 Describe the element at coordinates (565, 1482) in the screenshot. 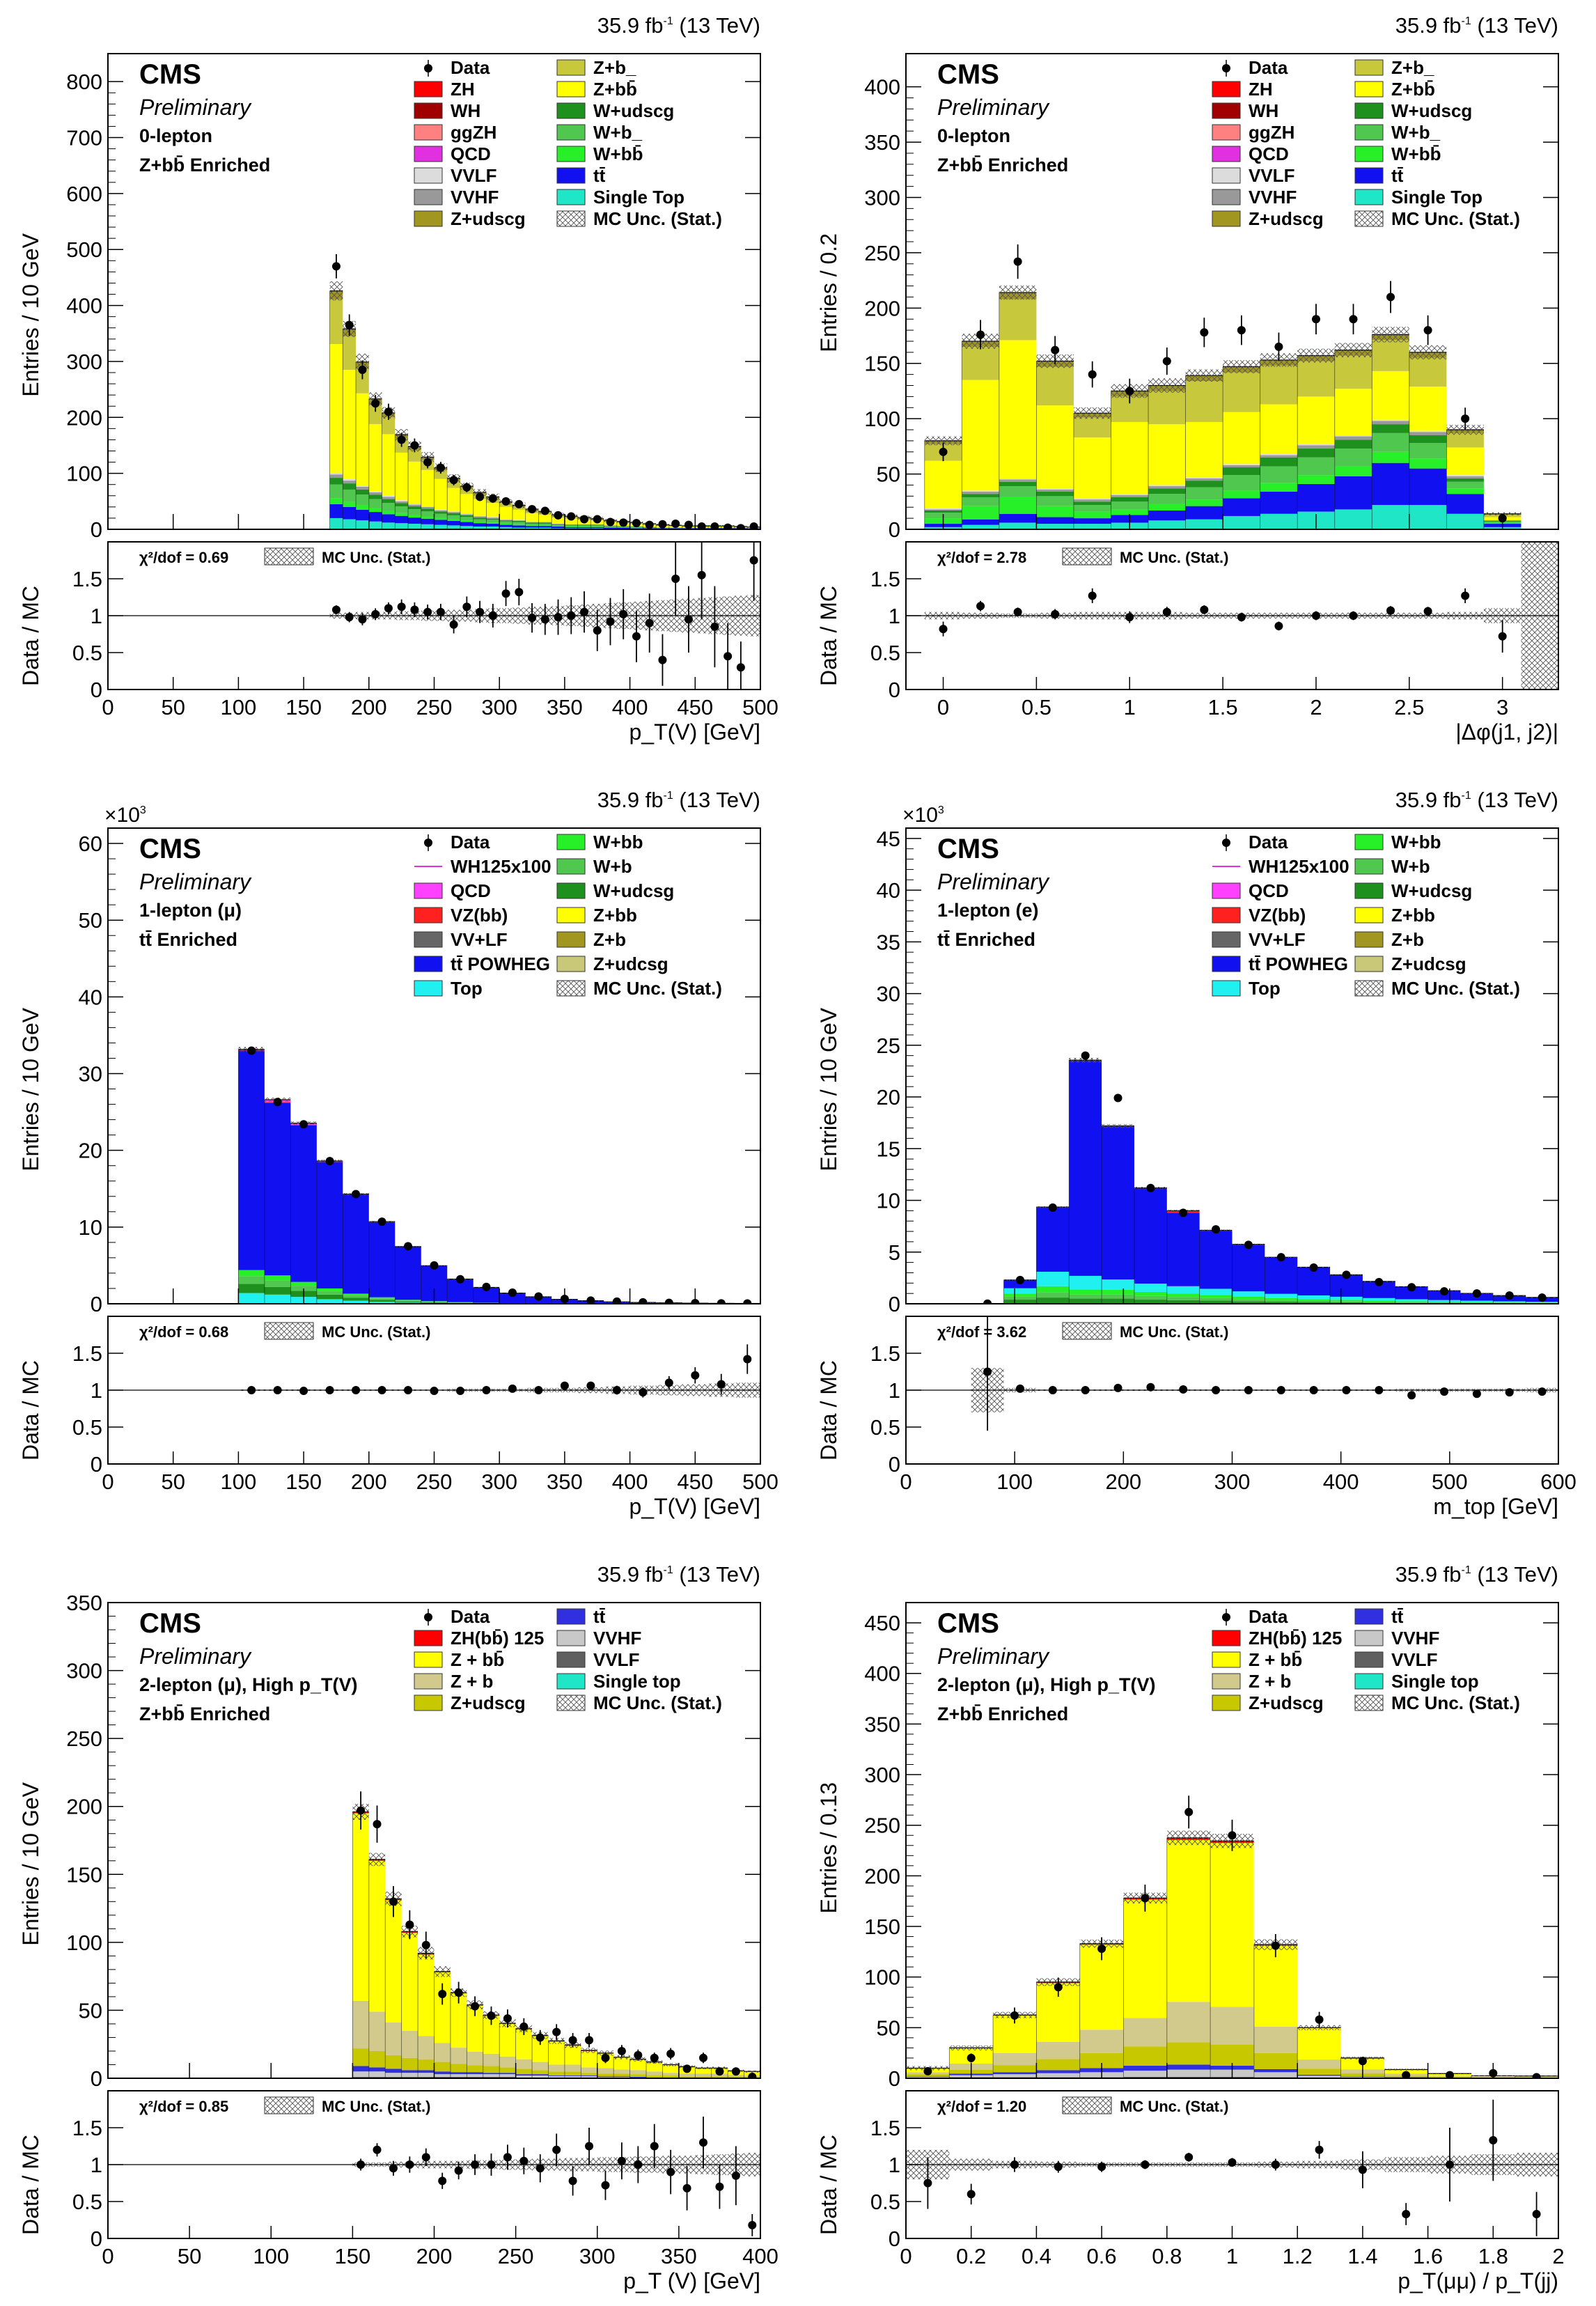

I see `x-tick-label: 350` at that location.